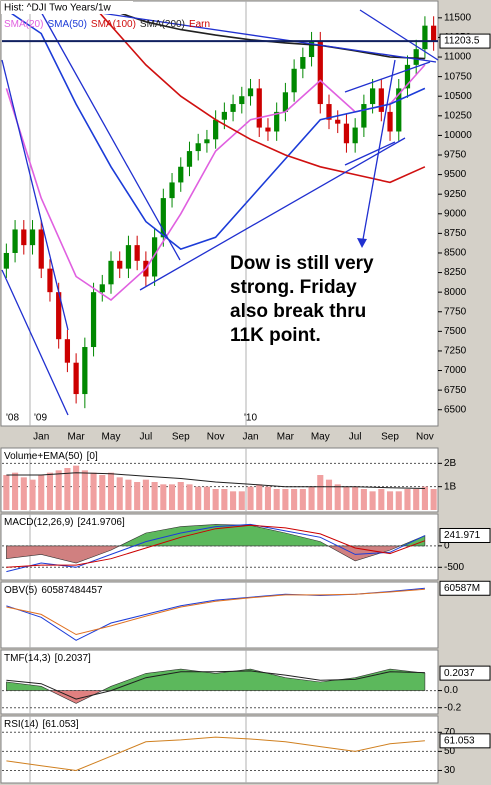  I want to click on y-tick-label: -0.2, so click(453, 707).